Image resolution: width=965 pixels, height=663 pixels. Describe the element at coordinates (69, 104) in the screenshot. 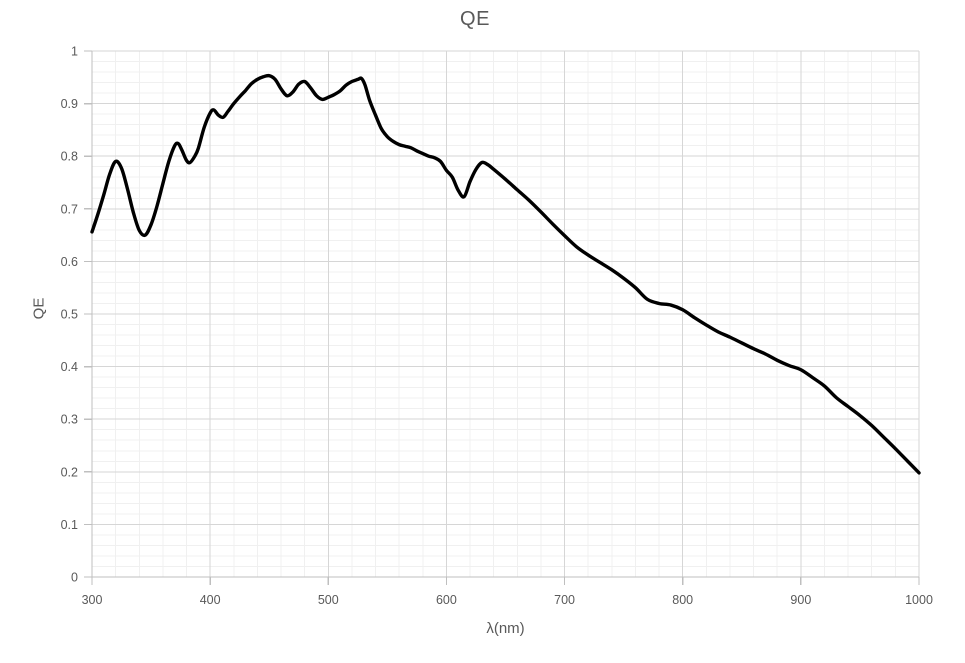

I see `y-tick-label: 0.9` at that location.